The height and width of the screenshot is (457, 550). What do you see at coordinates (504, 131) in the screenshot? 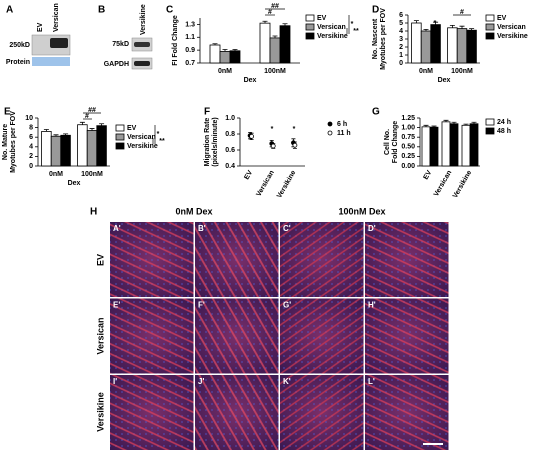
I see `legend-label: 48 h` at bounding box center [504, 131].